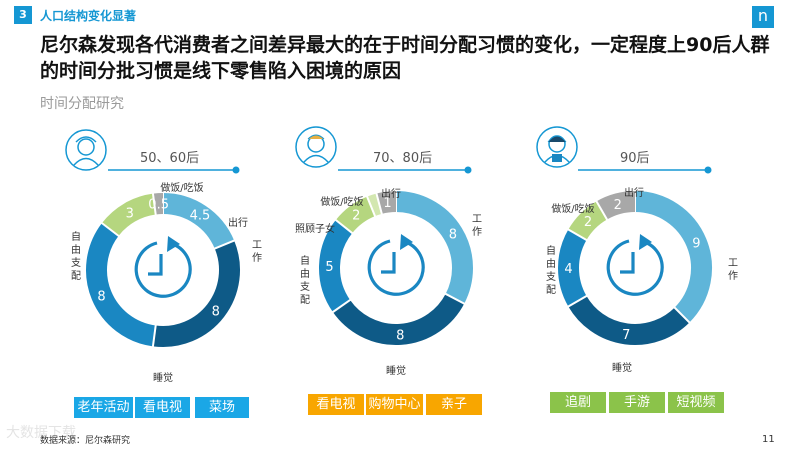  Describe the element at coordinates (85, 441) in the screenshot. I see `data-source-note: 数据来源：尼尔森研究` at that location.